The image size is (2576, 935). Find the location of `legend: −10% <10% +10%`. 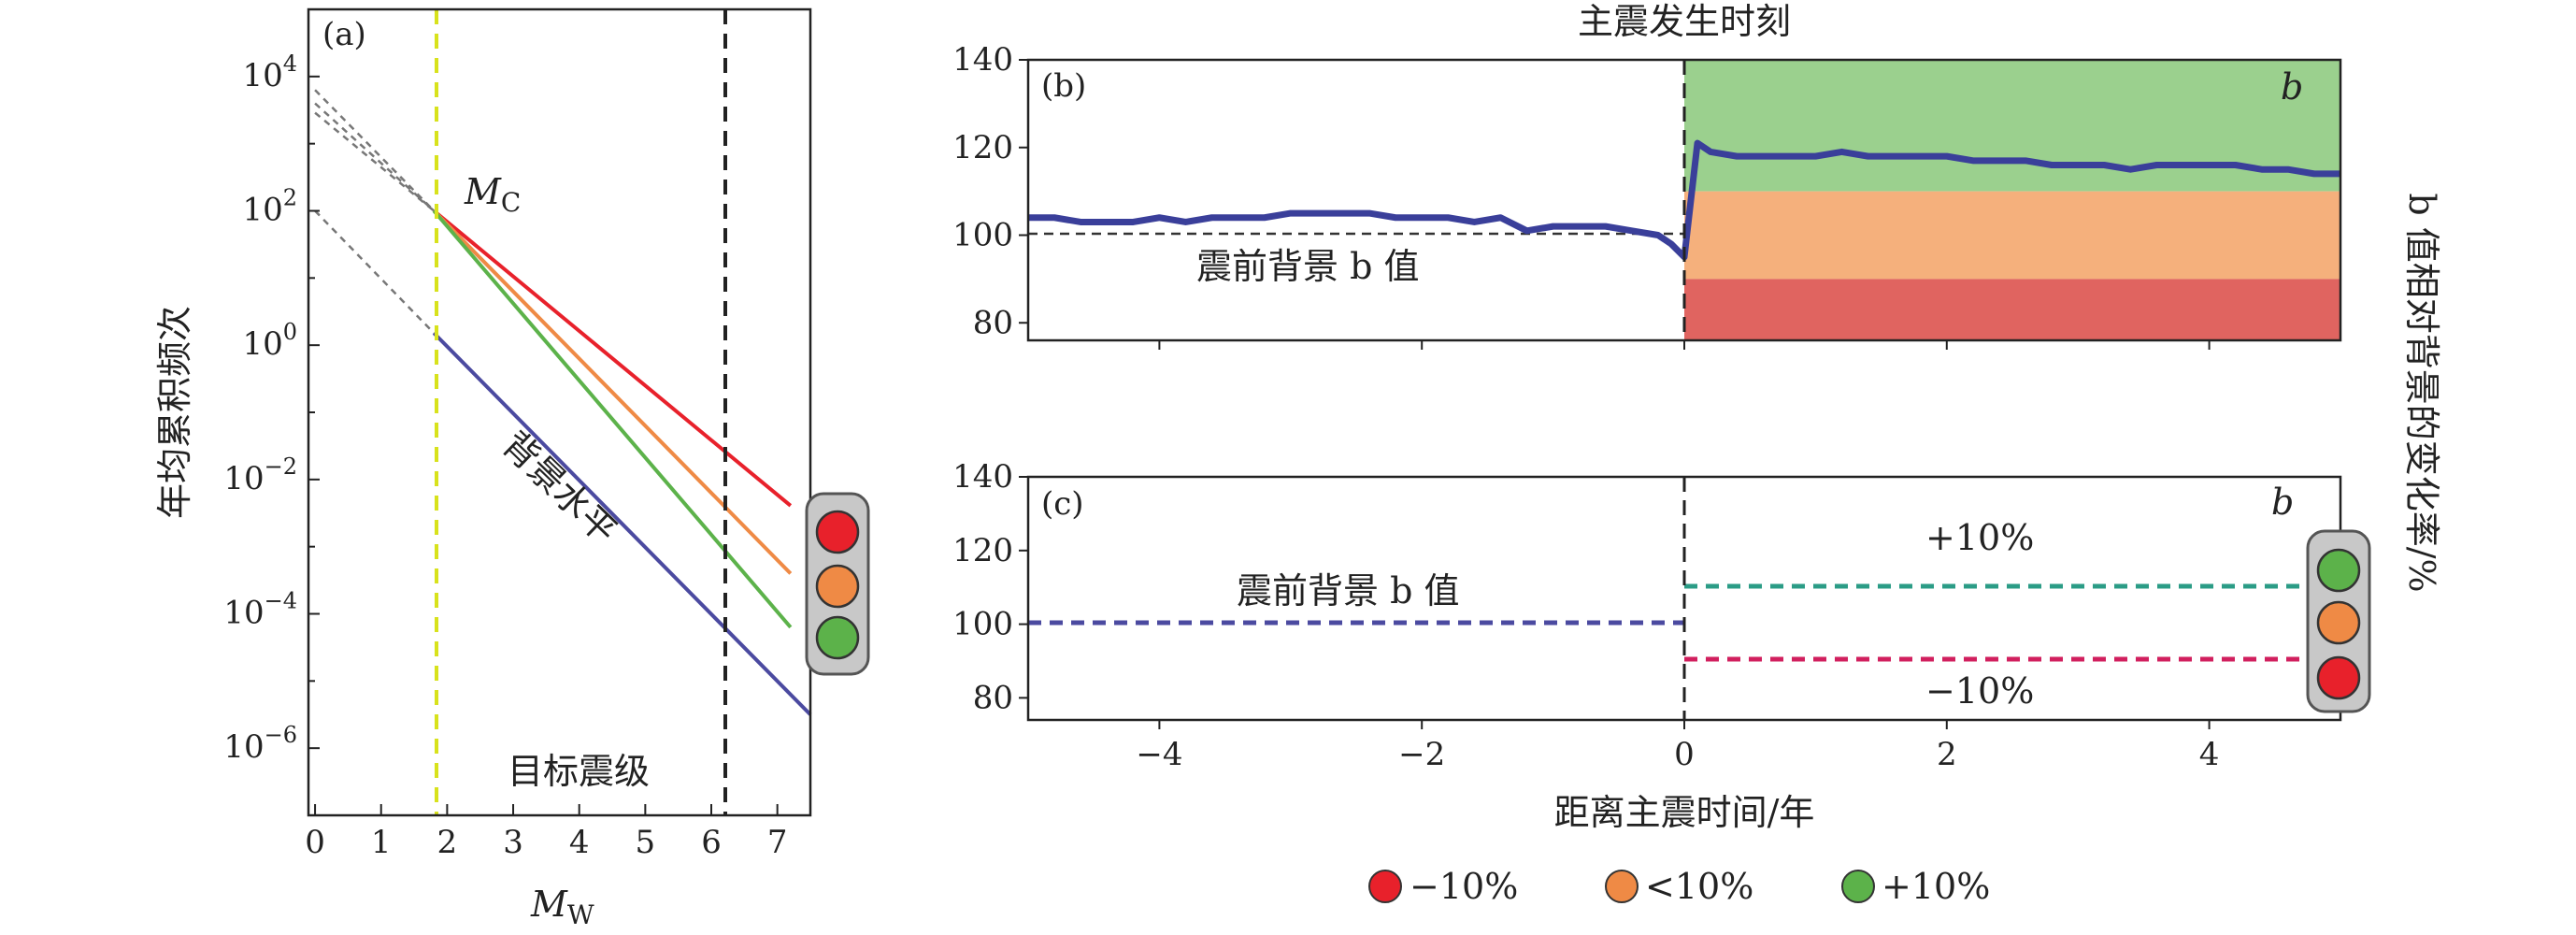

legend: −10% <10% +10% is located at coordinates (1679, 886).